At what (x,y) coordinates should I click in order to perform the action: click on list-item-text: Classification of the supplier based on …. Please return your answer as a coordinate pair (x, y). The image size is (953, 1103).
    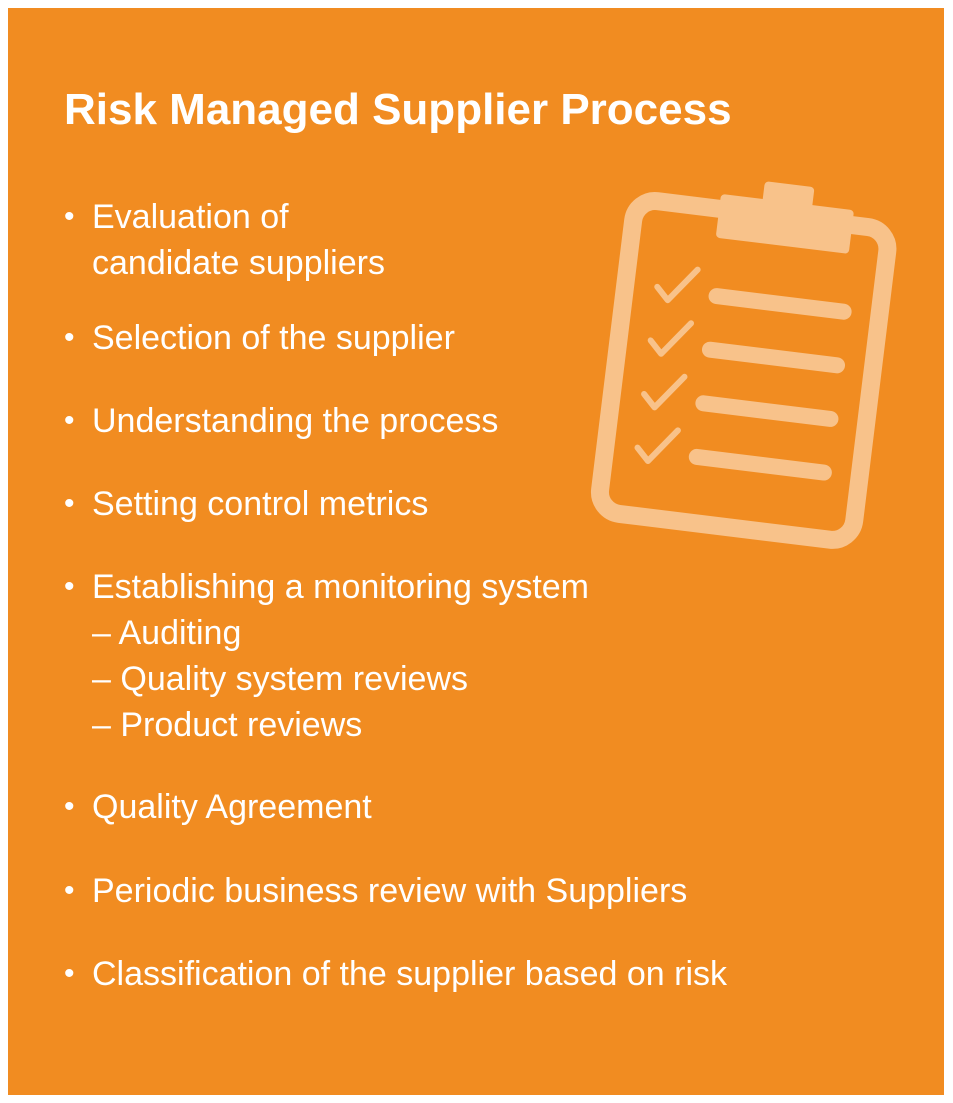
    Looking at the image, I should click on (409, 974).